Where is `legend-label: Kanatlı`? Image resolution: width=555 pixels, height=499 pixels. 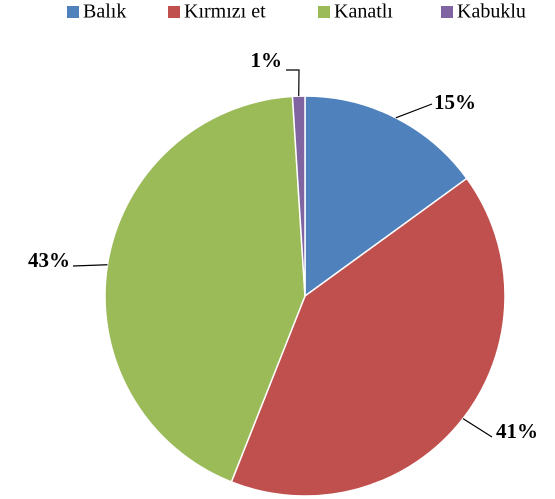 legend-label: Kanatlı is located at coordinates (363, 12).